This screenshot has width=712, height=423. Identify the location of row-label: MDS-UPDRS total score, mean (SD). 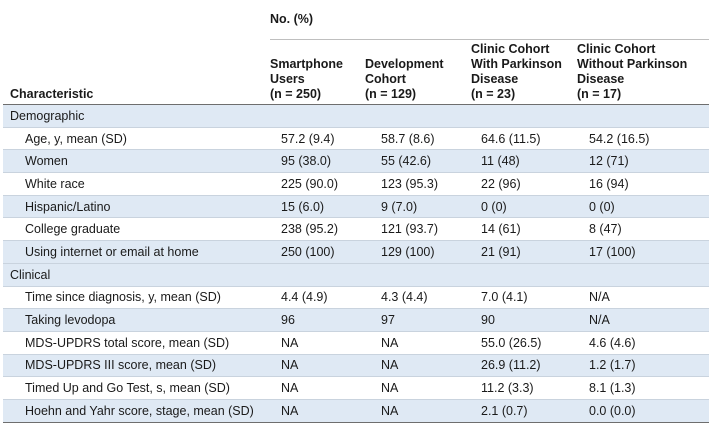
(136, 343).